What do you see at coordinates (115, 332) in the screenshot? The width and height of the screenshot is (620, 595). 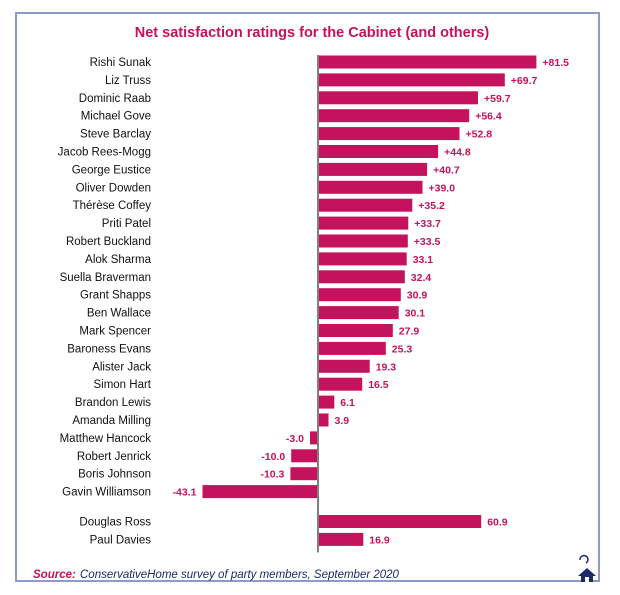 I see `category-label: Mark Spencer` at bounding box center [115, 332].